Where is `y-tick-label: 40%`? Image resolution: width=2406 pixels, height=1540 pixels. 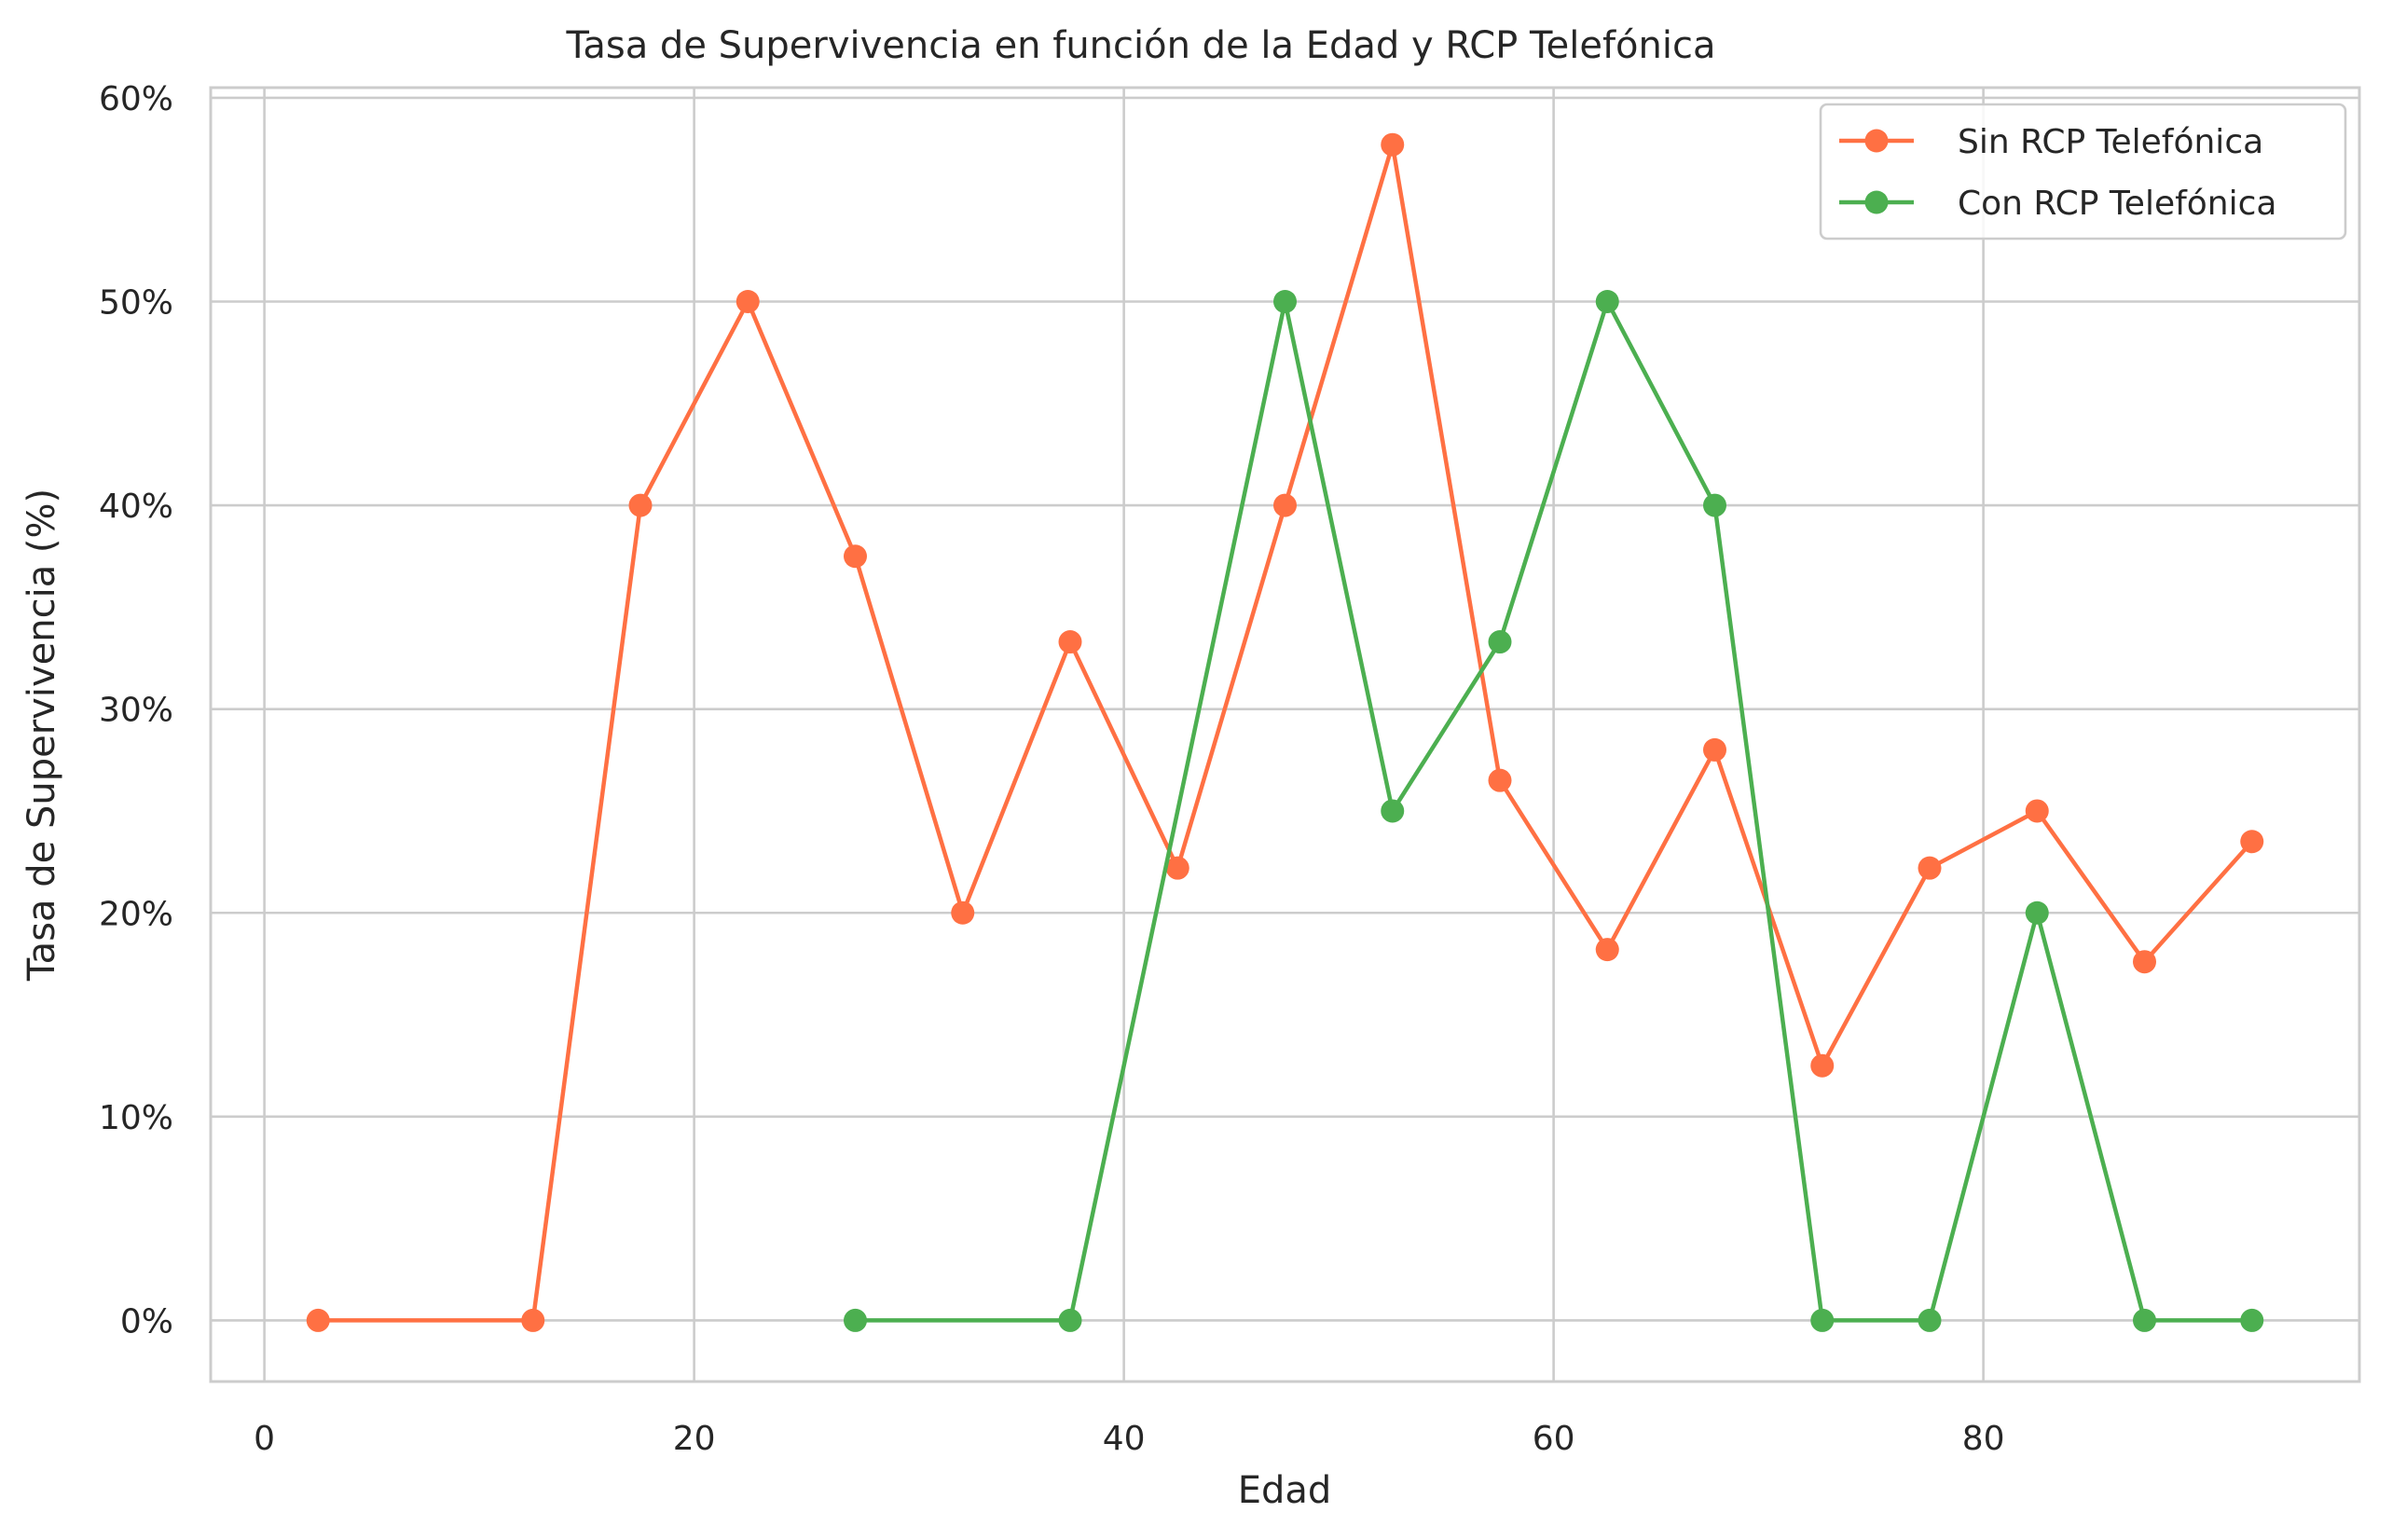 y-tick-label: 40% is located at coordinates (136, 507).